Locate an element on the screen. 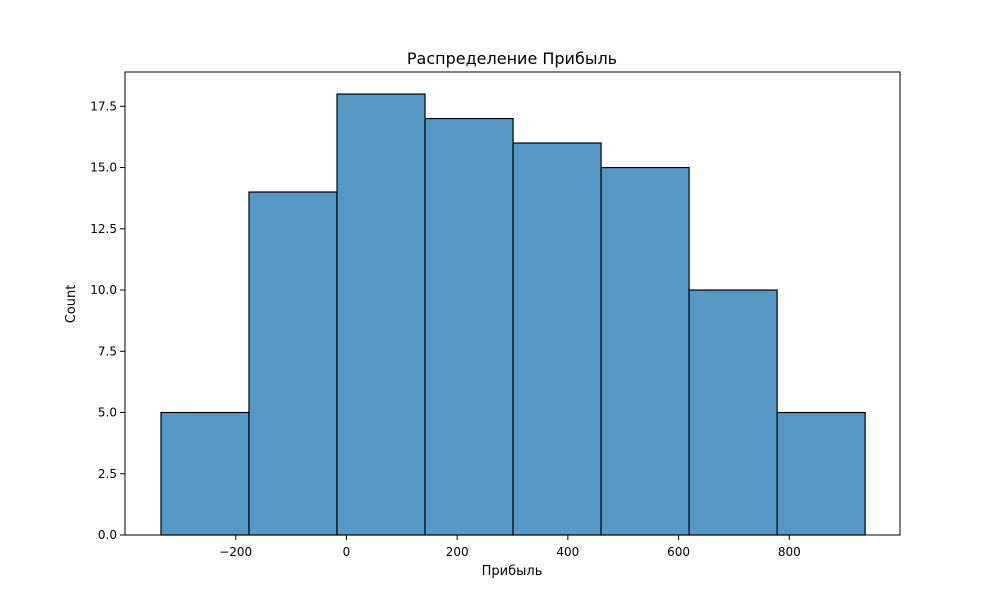  x-axis-label: Прибыль is located at coordinates (512, 571).